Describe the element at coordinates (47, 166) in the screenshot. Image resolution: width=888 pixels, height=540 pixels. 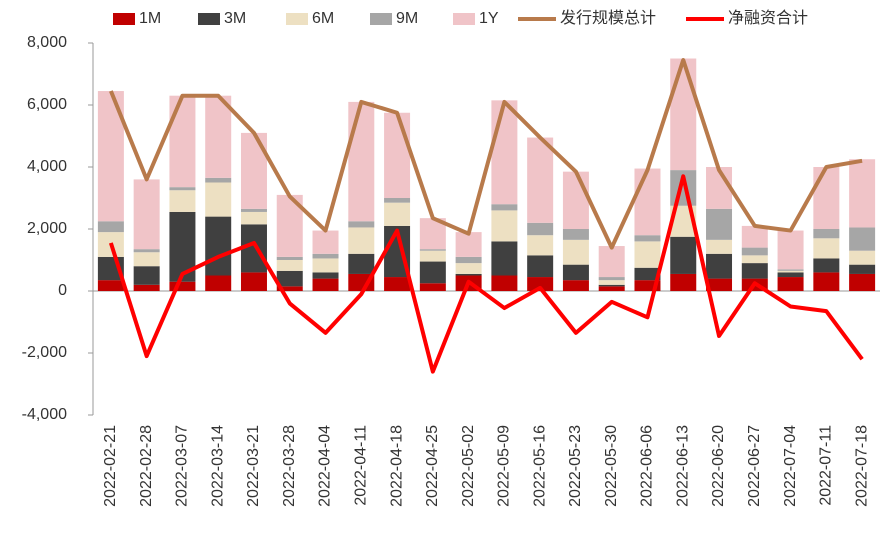
I see `y-tick-label: 4,000` at that location.